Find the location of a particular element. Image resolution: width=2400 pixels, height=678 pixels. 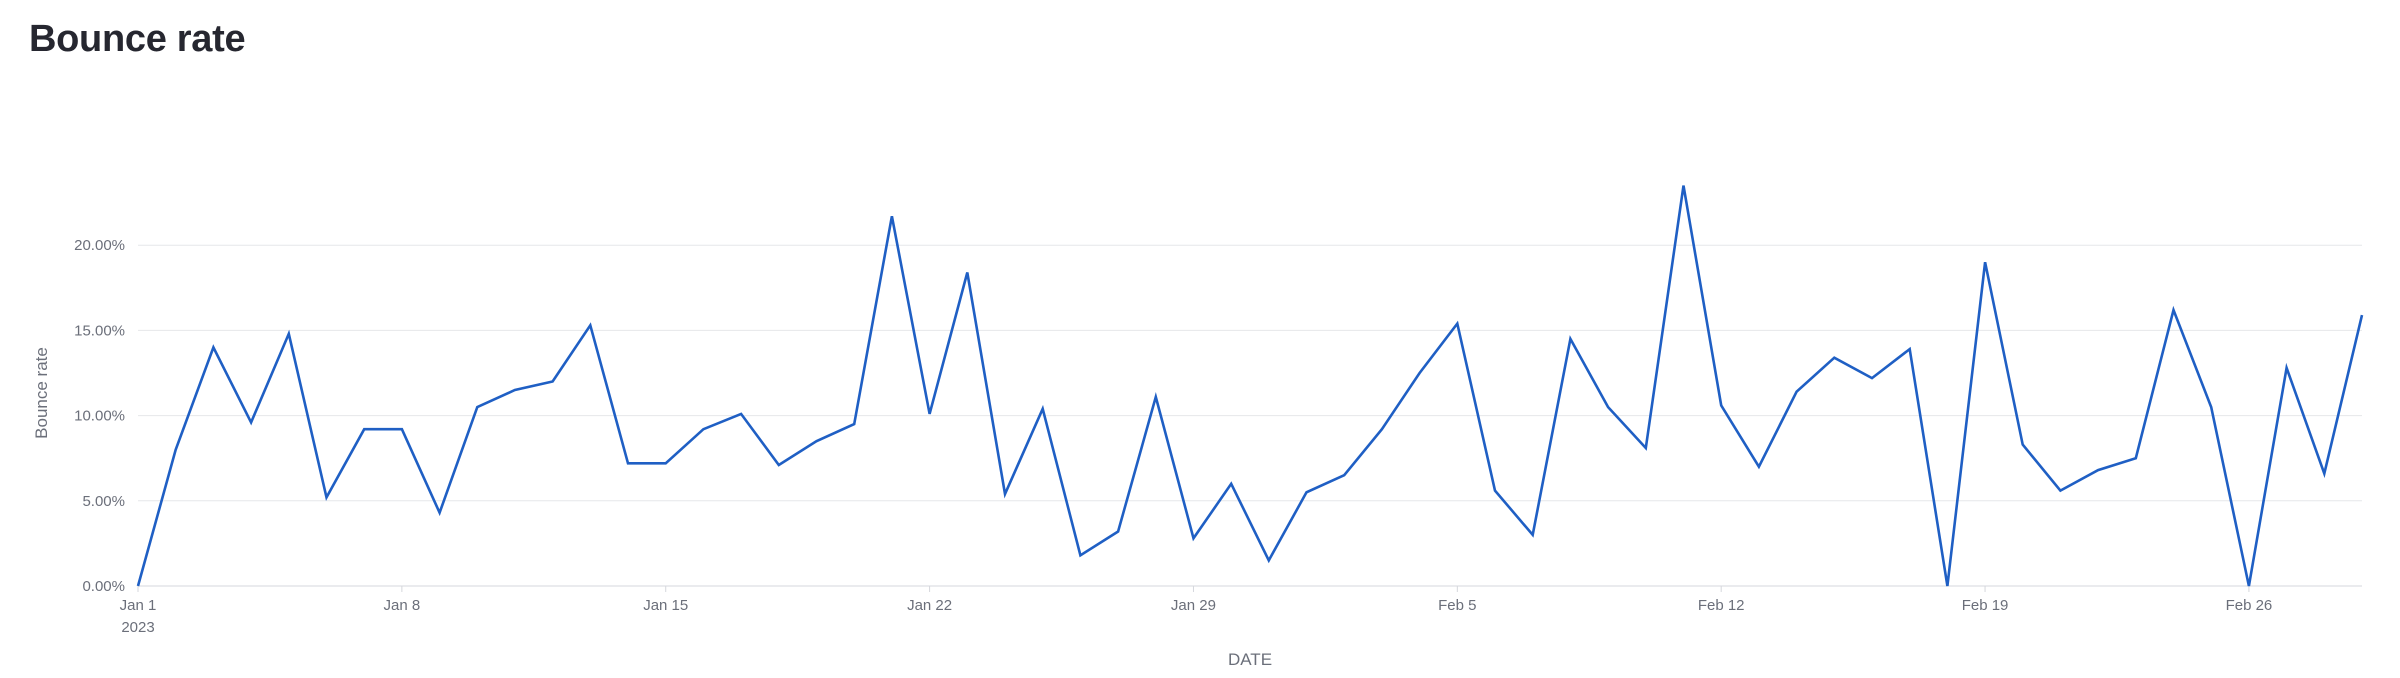

x-tick-label: Jan 8 is located at coordinates (402, 605).